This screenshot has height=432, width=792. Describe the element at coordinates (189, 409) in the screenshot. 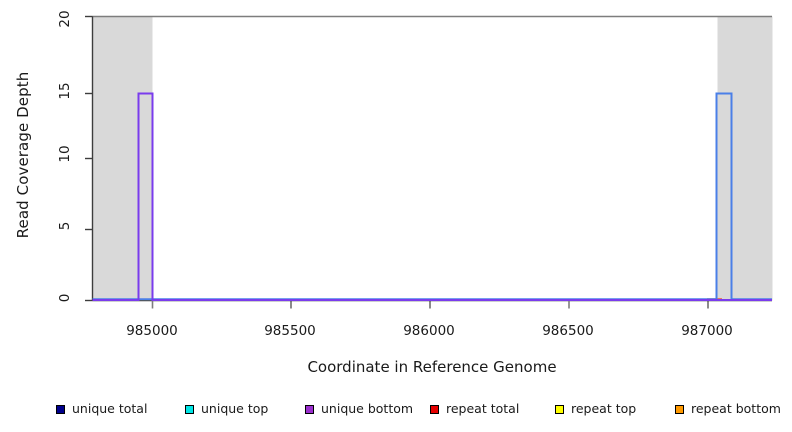

I see `legend-swatch-icon-unique-top` at that location.